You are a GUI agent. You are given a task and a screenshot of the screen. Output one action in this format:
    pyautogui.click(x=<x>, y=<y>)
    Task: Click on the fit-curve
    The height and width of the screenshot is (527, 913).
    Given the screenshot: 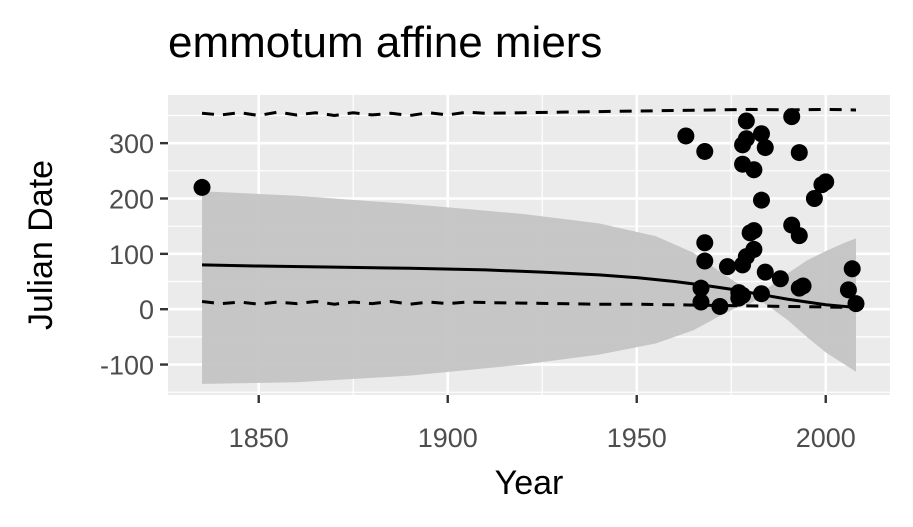 What is the action you would take?
    pyautogui.click(x=529, y=286)
    